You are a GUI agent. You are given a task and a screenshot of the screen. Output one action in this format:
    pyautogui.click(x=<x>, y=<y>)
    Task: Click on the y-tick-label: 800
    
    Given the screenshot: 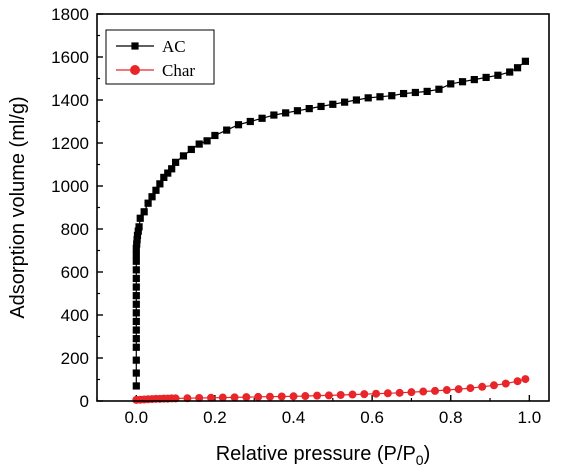 What is the action you would take?
    pyautogui.click(x=75, y=229)
    